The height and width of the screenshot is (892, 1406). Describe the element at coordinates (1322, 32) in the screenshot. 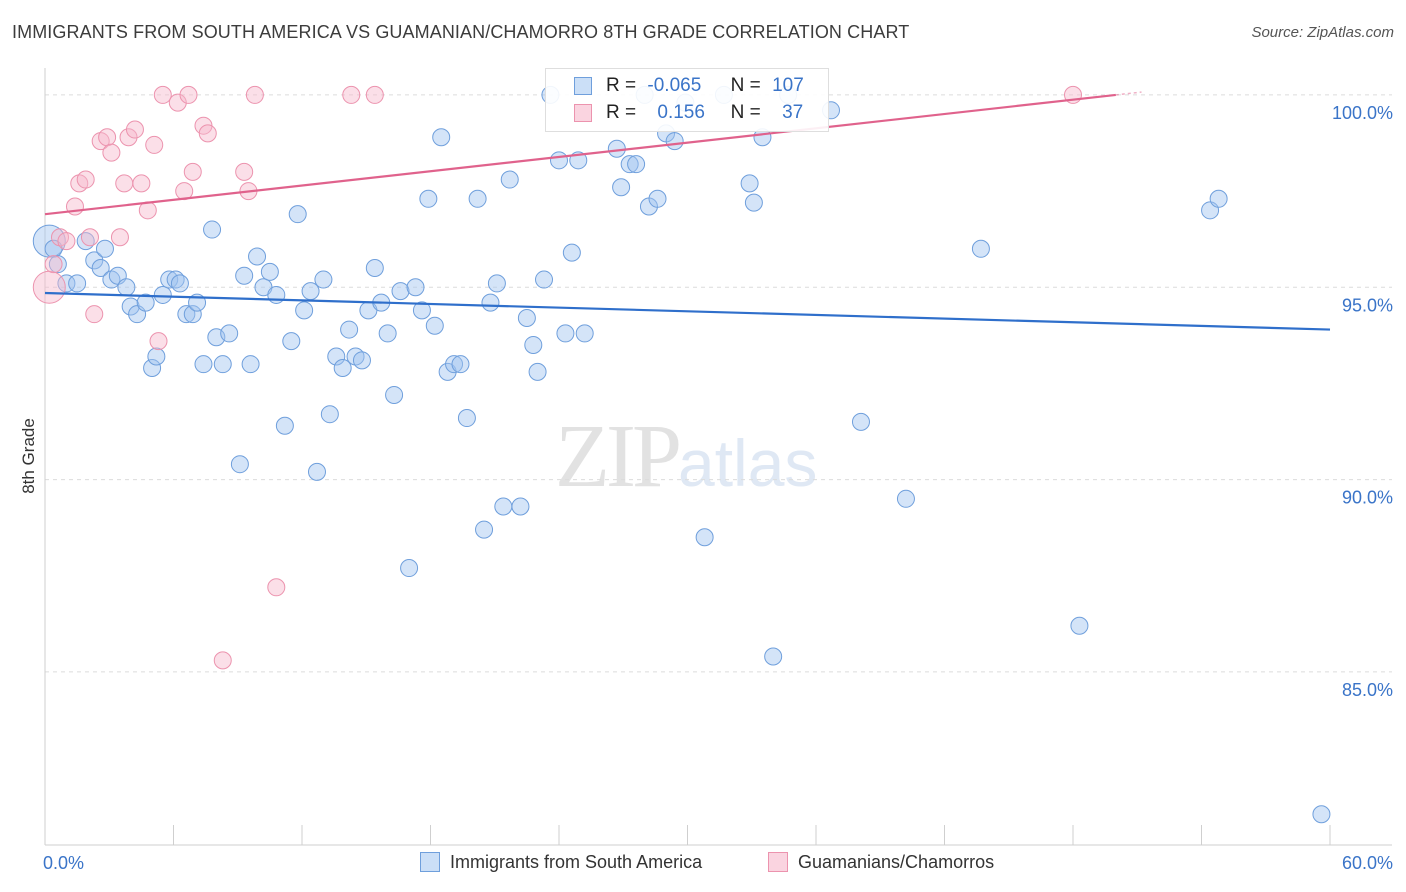

I see `source-label: Source: ZipAtlas.com` at that location.